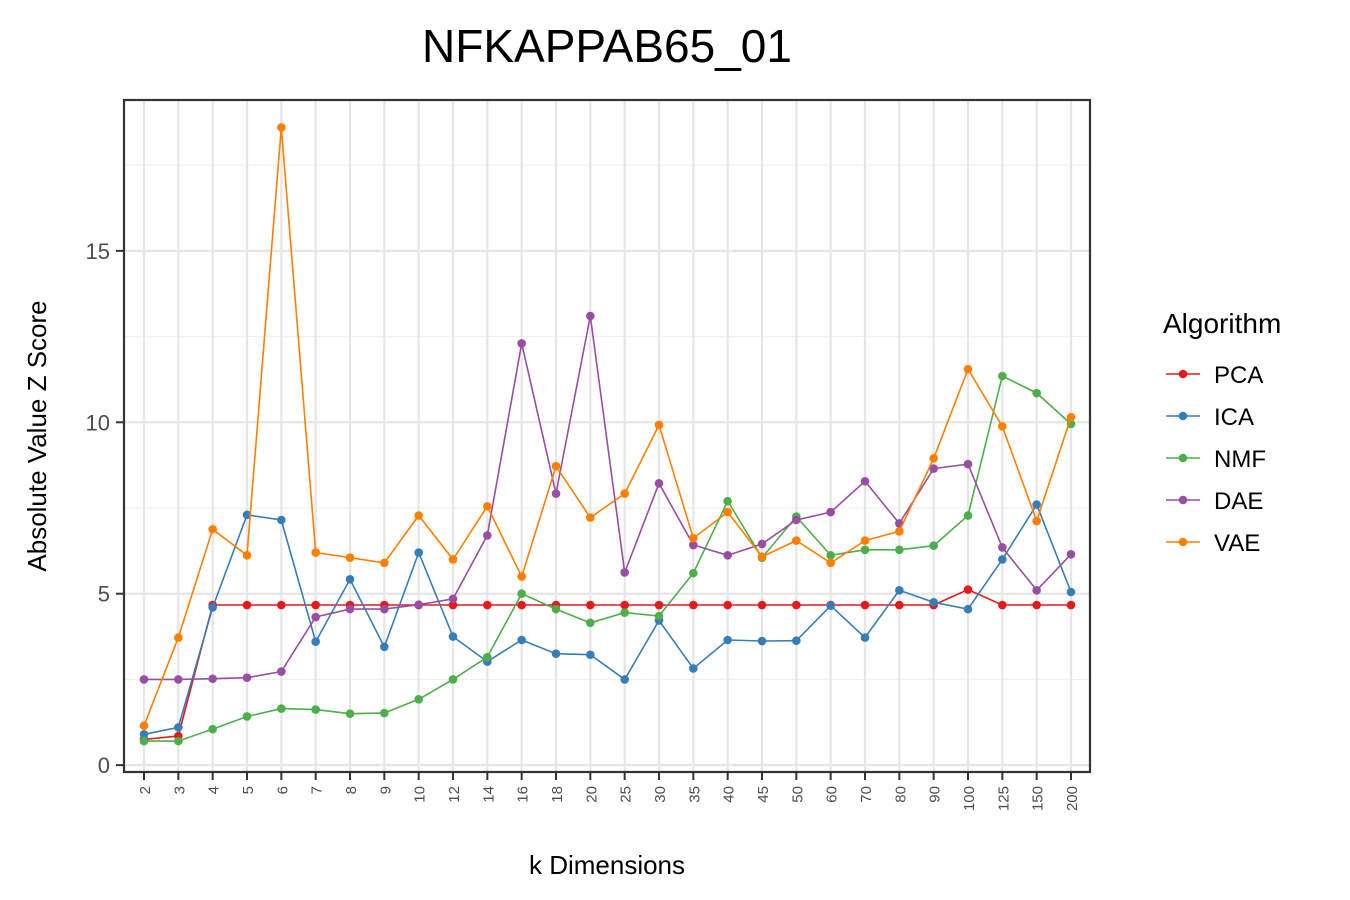 This screenshot has width=1350, height=900. I want to click on legend-key-point, so click(1183, 374).